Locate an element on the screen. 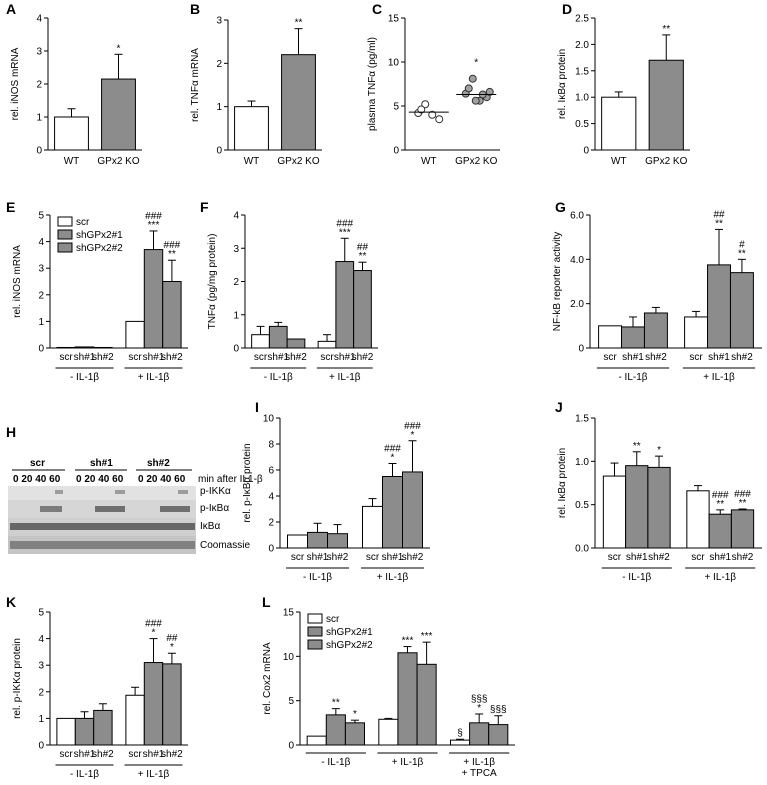 The width and height of the screenshot is (767, 785). panel-label: J is located at coordinates (559, 407).